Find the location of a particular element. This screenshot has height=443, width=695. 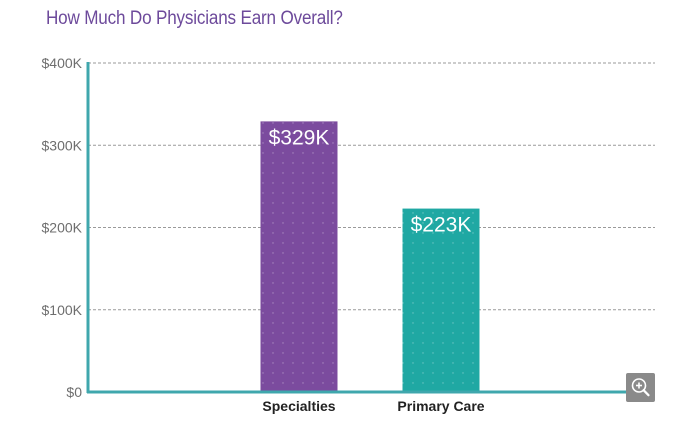

y-tick-label: $300K is located at coordinates (62, 145).